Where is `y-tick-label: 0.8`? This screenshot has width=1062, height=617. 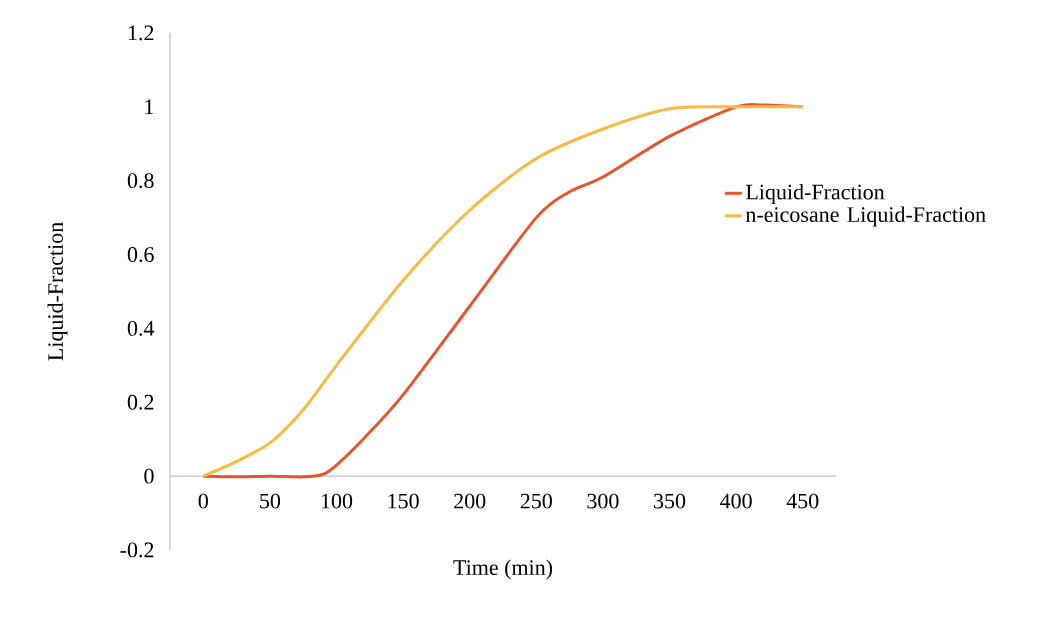
y-tick-label: 0.8 is located at coordinates (140, 181).